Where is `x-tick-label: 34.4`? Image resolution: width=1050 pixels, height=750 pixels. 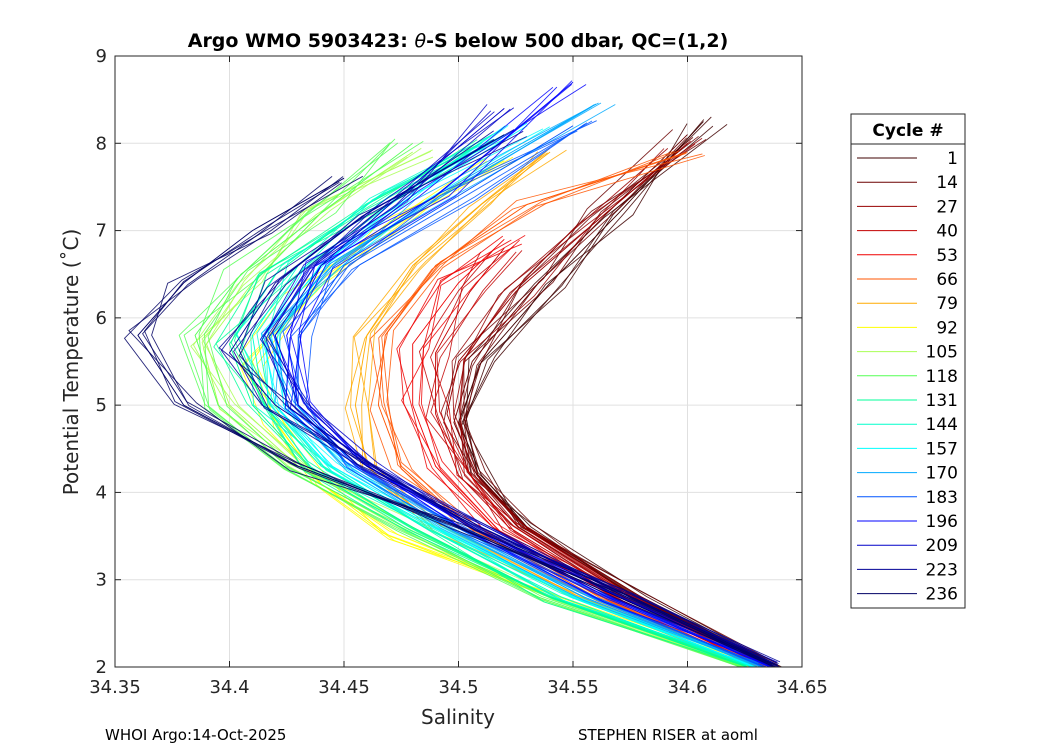
x-tick-label: 34.4 is located at coordinates (229, 687).